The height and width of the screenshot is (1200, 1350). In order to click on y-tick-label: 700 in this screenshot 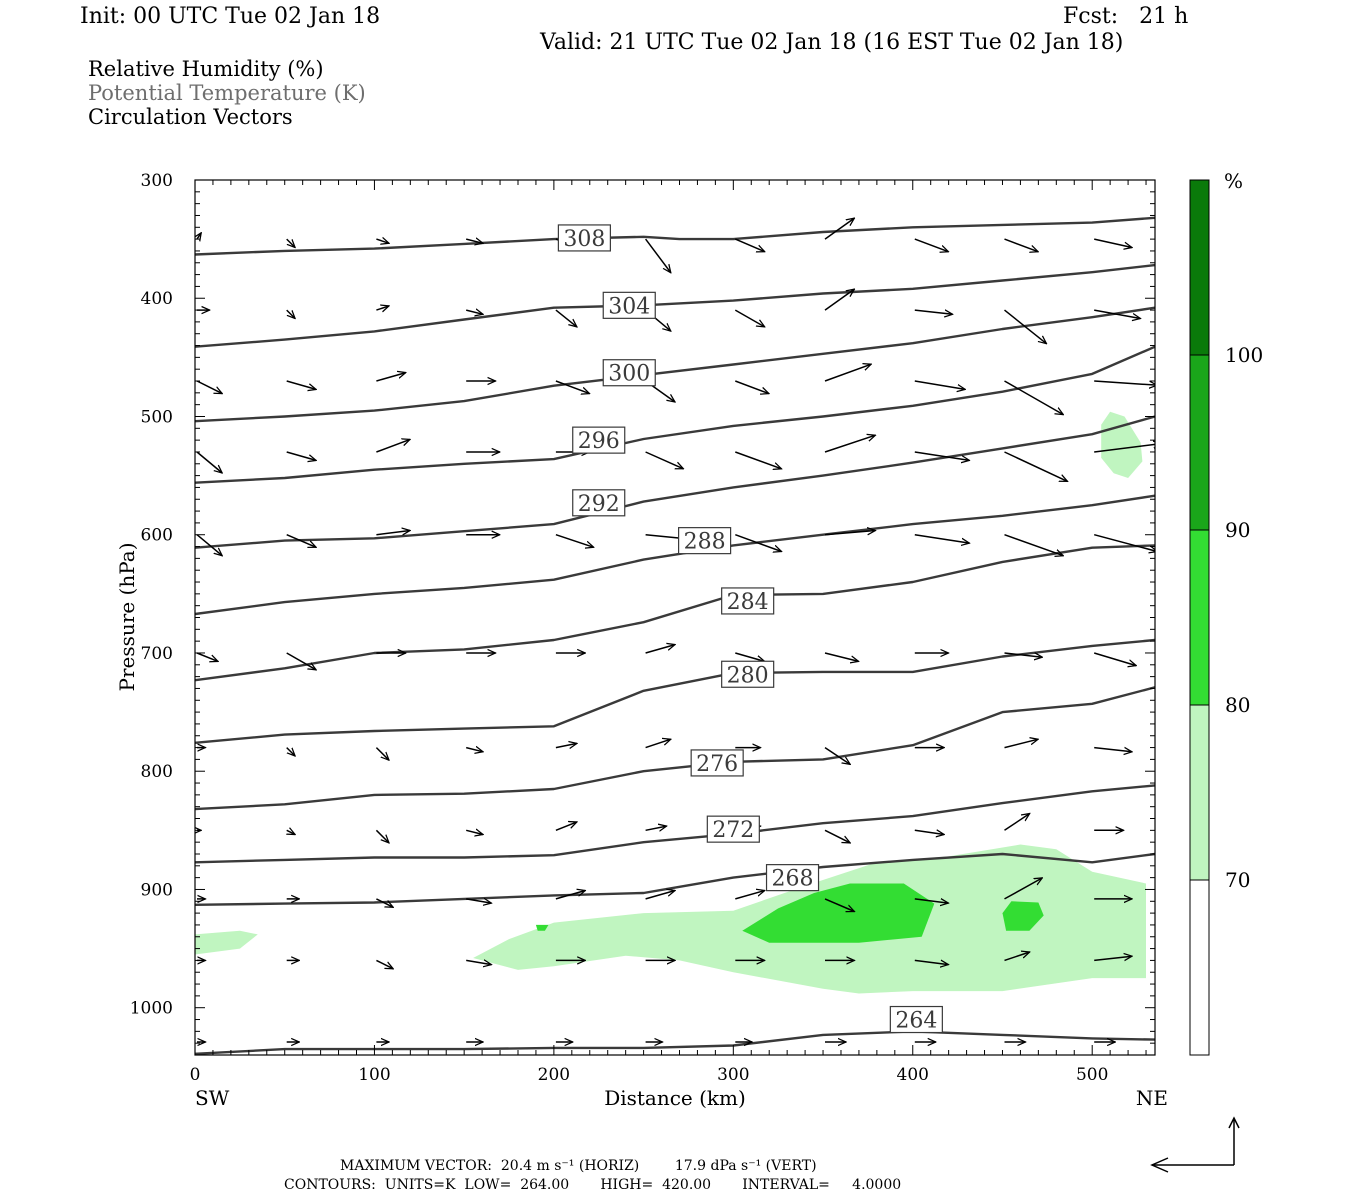, I will do `click(157, 654)`.